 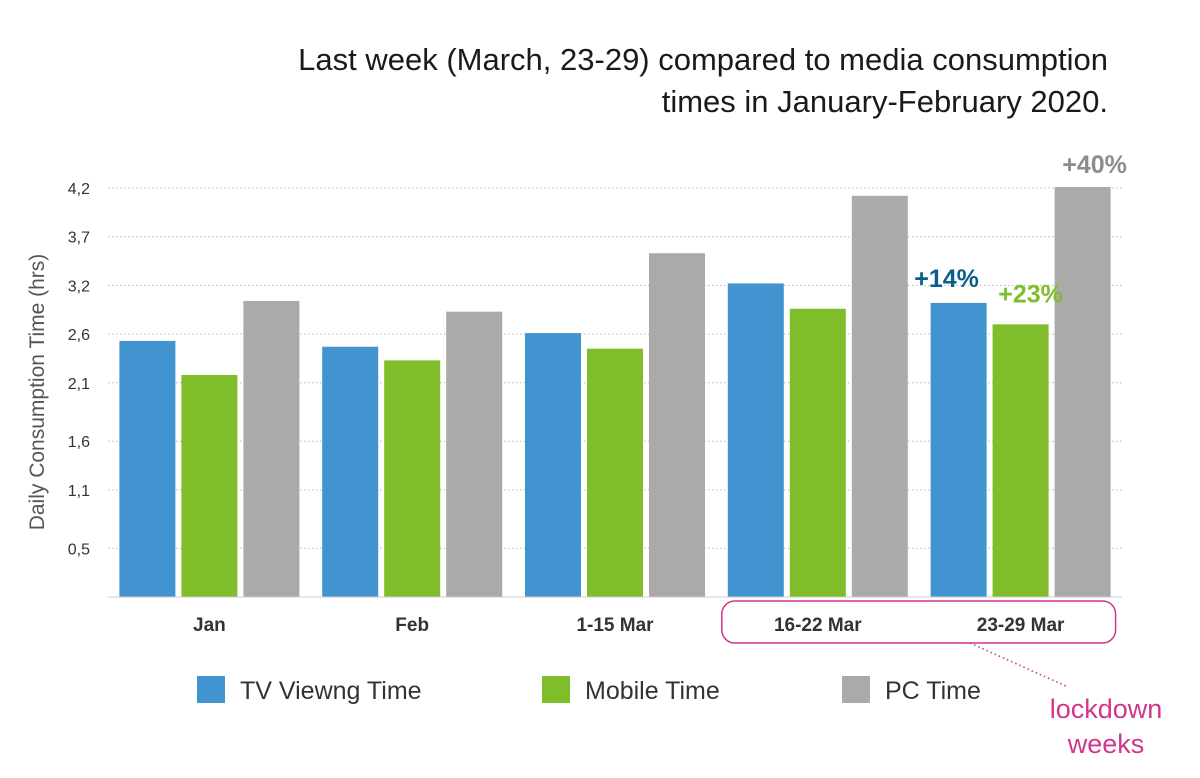 I want to click on data-label: +23%, so click(x=1030, y=294).